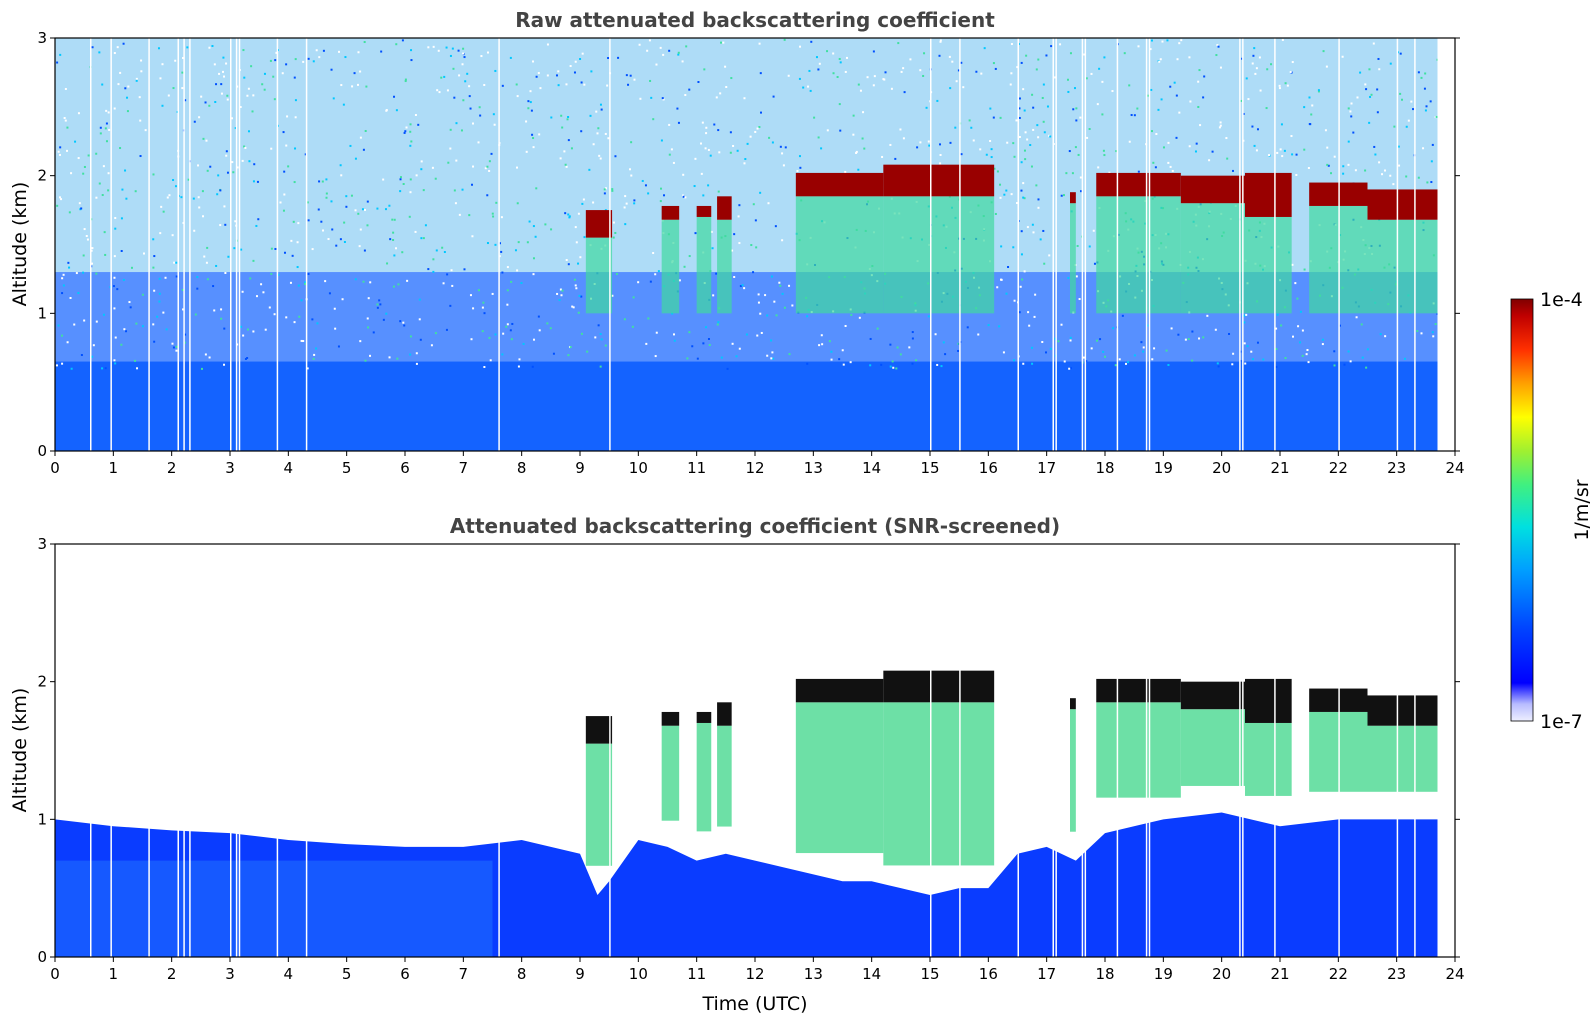 This screenshot has width=1595, height=1020. I want to click on x-tick-label: 1, so click(114, 468).